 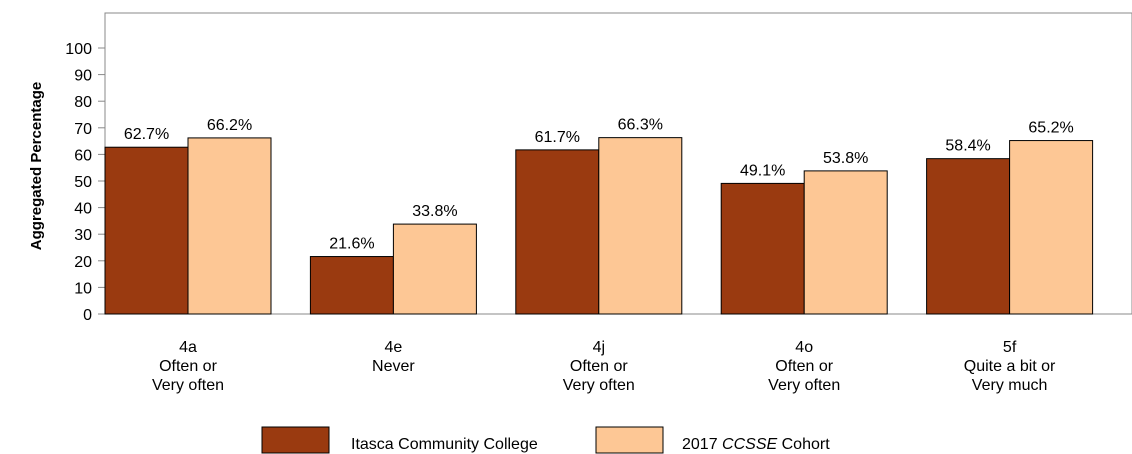 What do you see at coordinates (394, 347) in the screenshot?
I see `category-label-line: 4e` at bounding box center [394, 347].